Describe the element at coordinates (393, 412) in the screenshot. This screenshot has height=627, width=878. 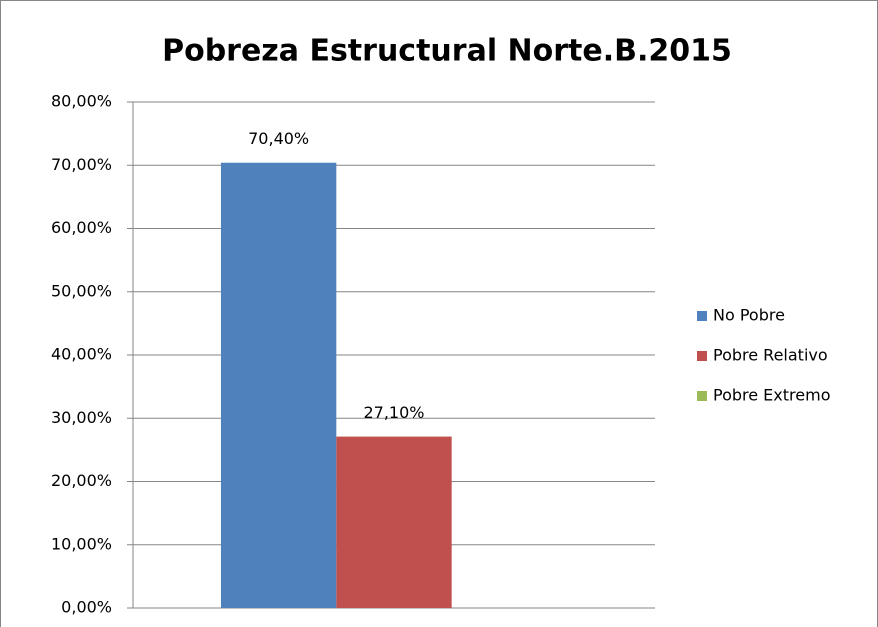
I see `data-label: 27,10%` at that location.